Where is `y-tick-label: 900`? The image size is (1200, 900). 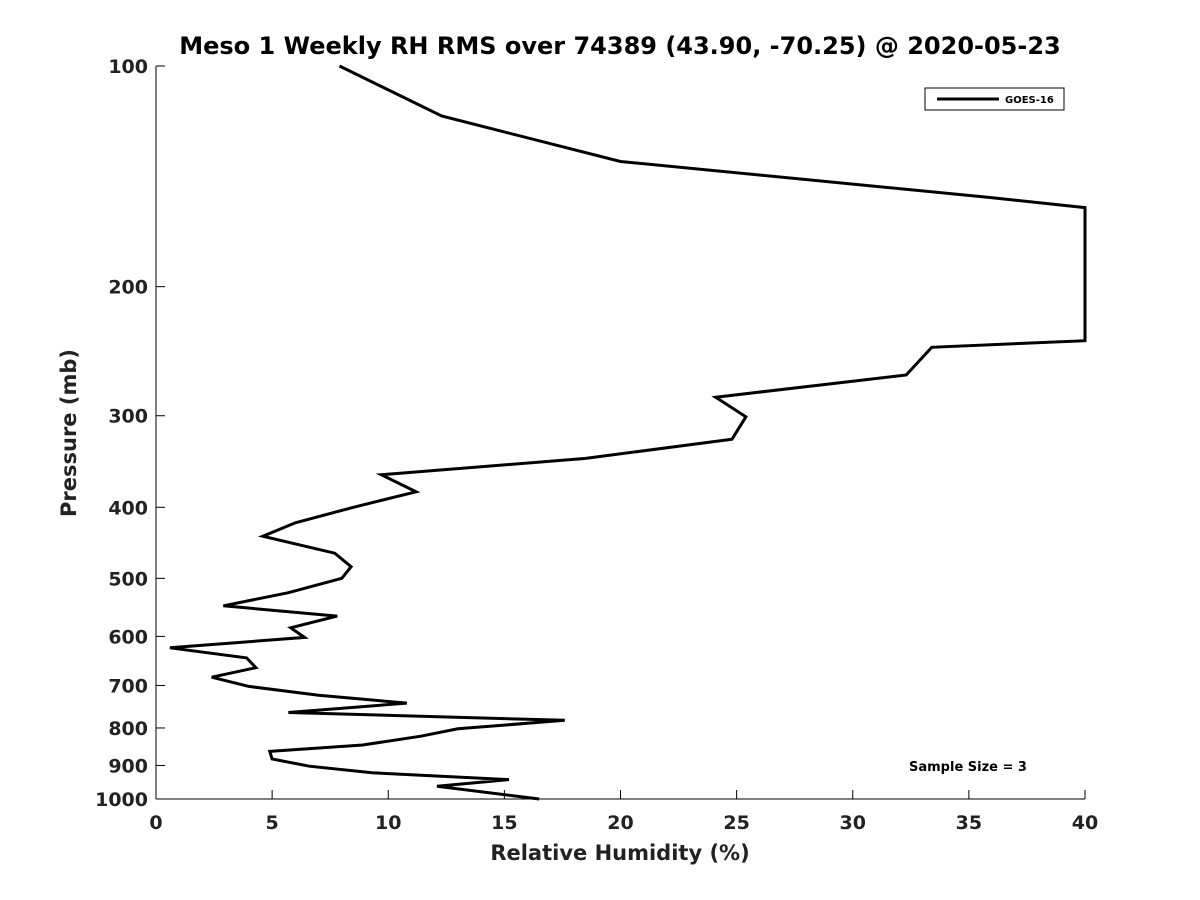
y-tick-label: 900 is located at coordinates (128, 766).